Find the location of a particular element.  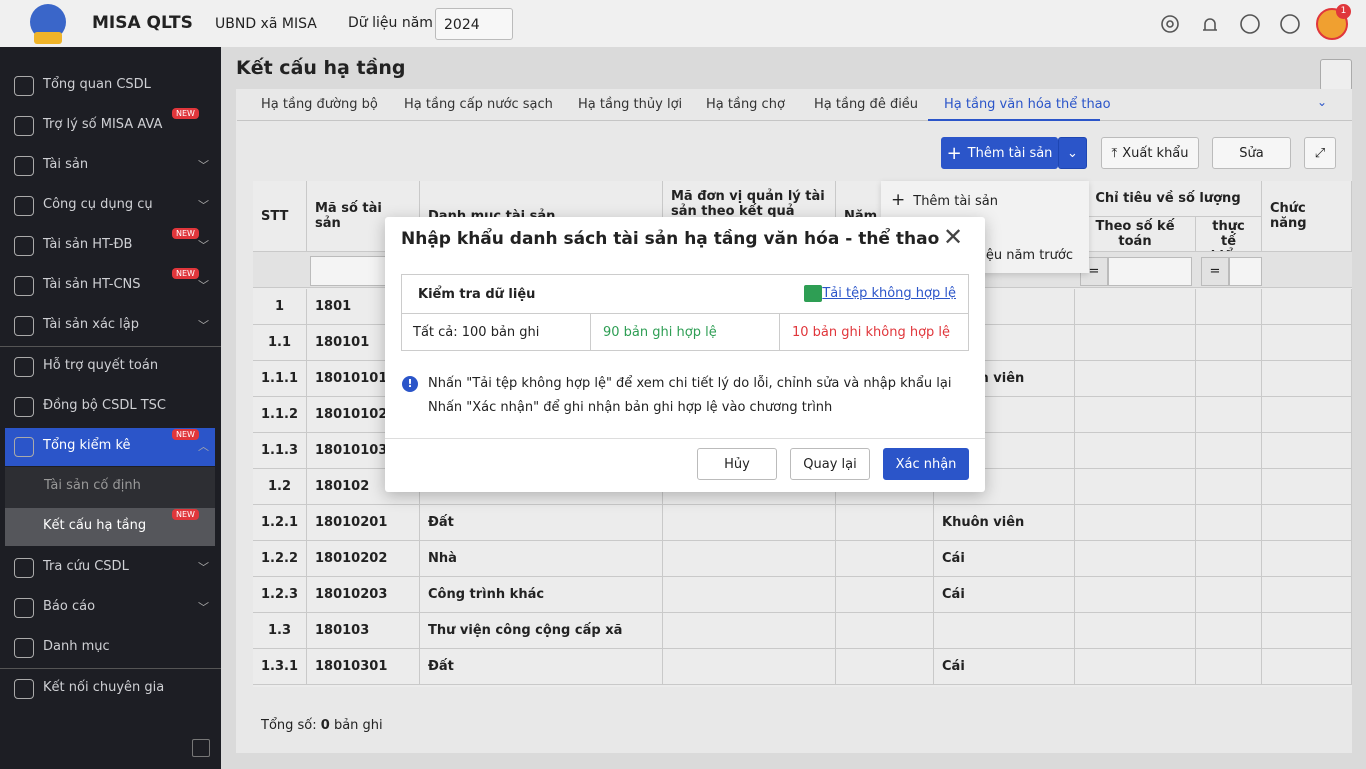

tab: Hạ tầng thủy lợi is located at coordinates (630, 104).